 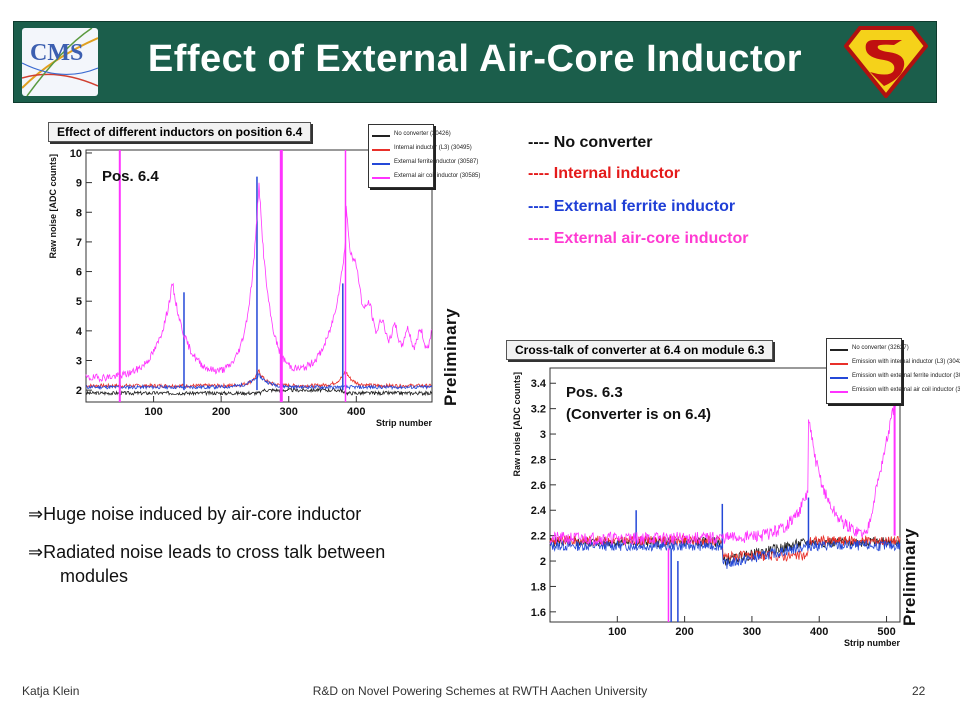 I want to click on legend-entry: External air coil inductor (30585), so click(x=426, y=178).